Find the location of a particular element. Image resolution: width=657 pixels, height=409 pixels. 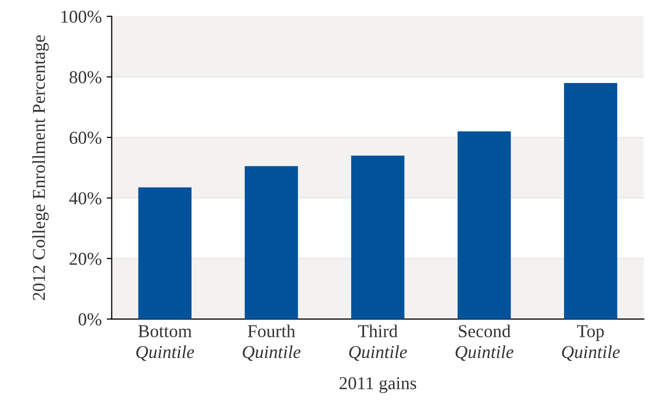

y-axis-title: 2012 College Enrollment Percentage is located at coordinates (40, 167).